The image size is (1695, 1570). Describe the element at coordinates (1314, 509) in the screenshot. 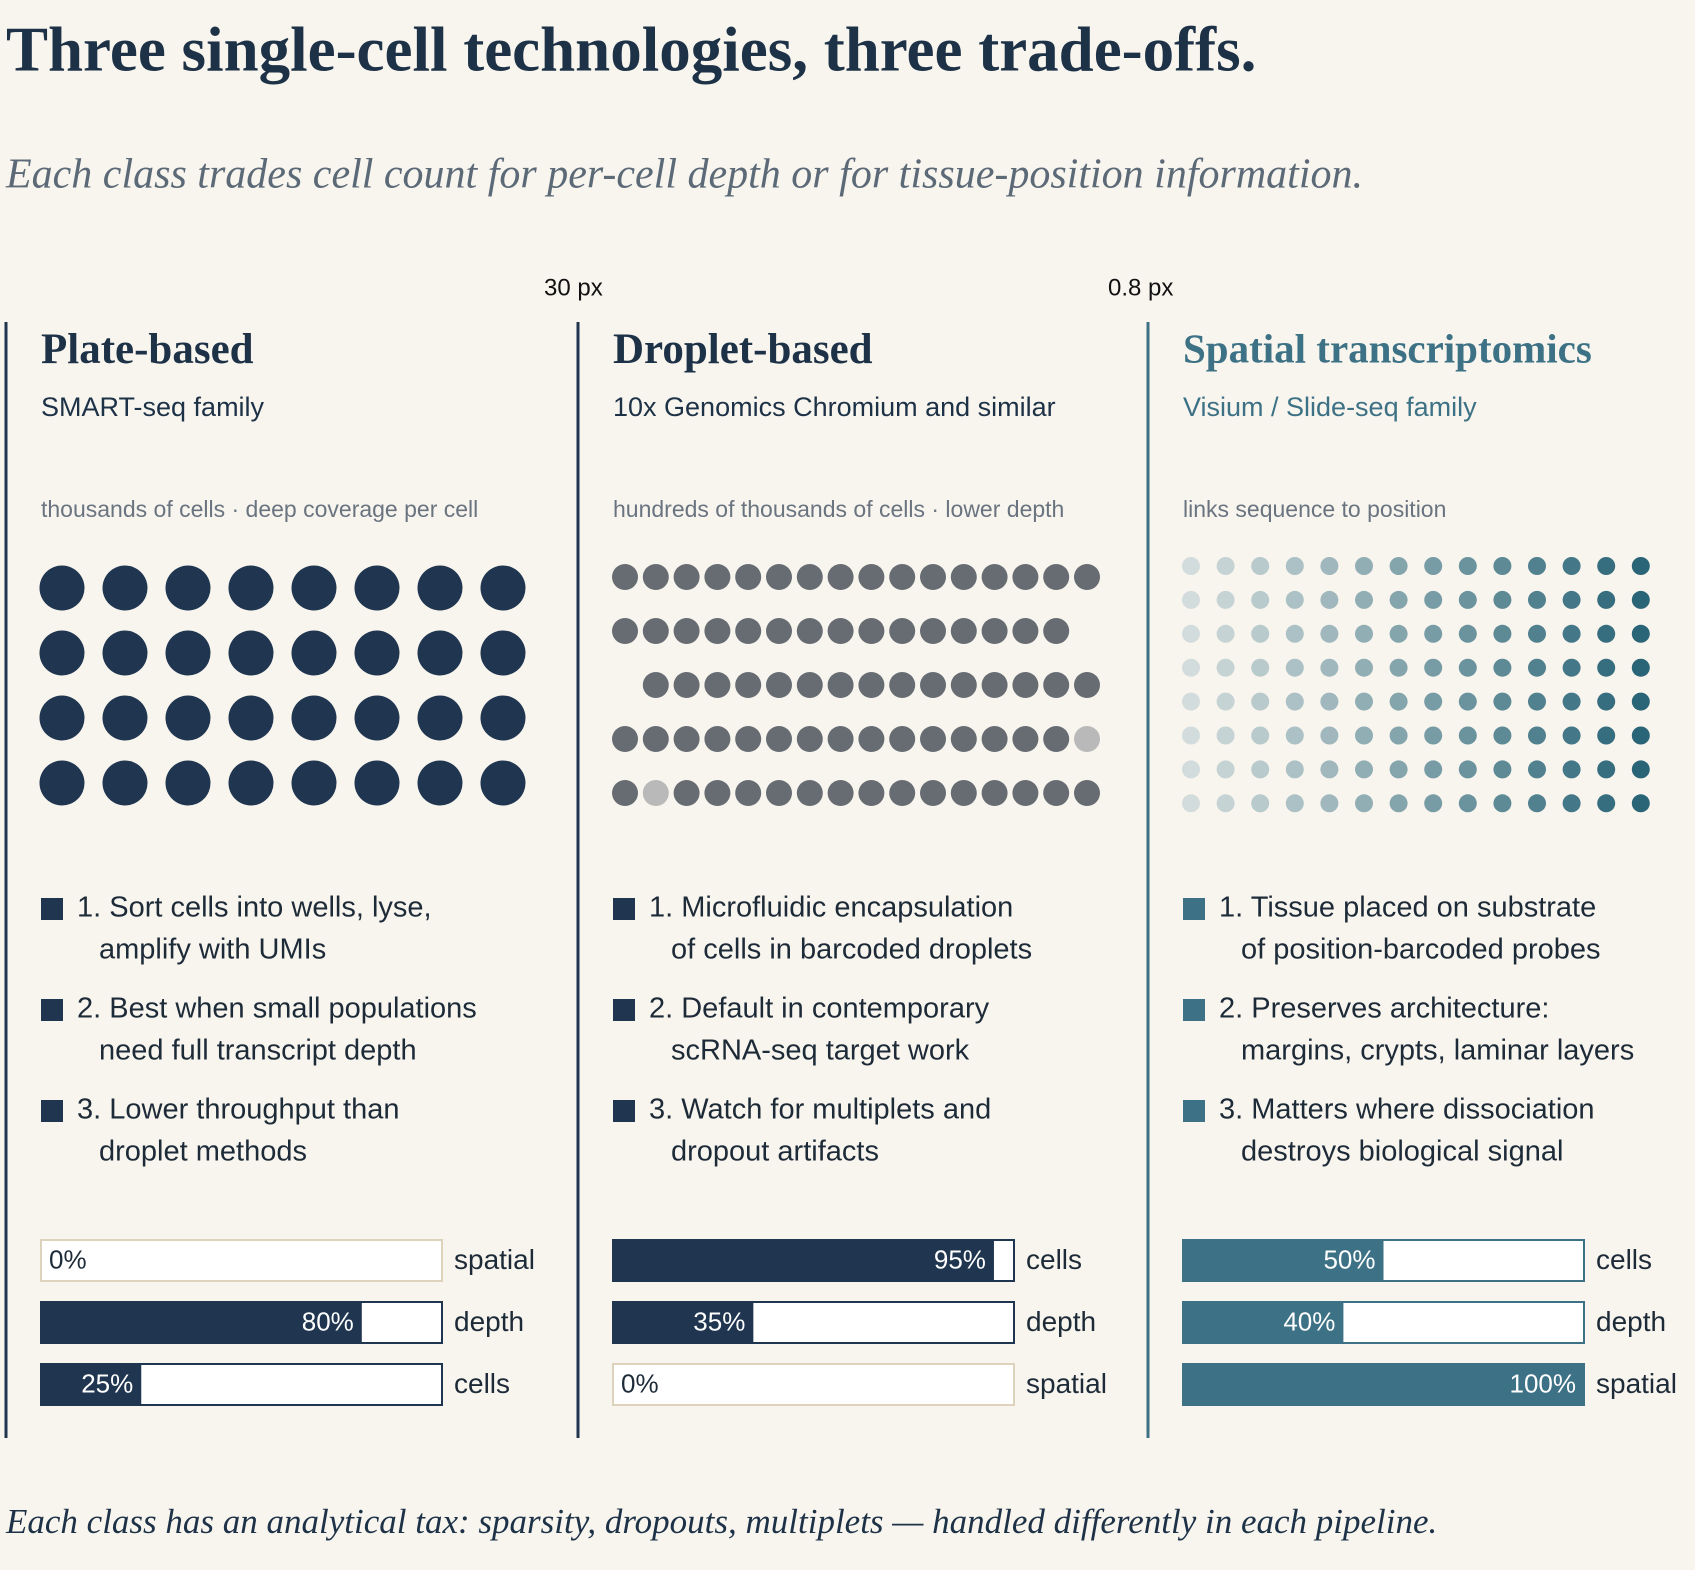

I see `panel-note: links sequence to position` at that location.